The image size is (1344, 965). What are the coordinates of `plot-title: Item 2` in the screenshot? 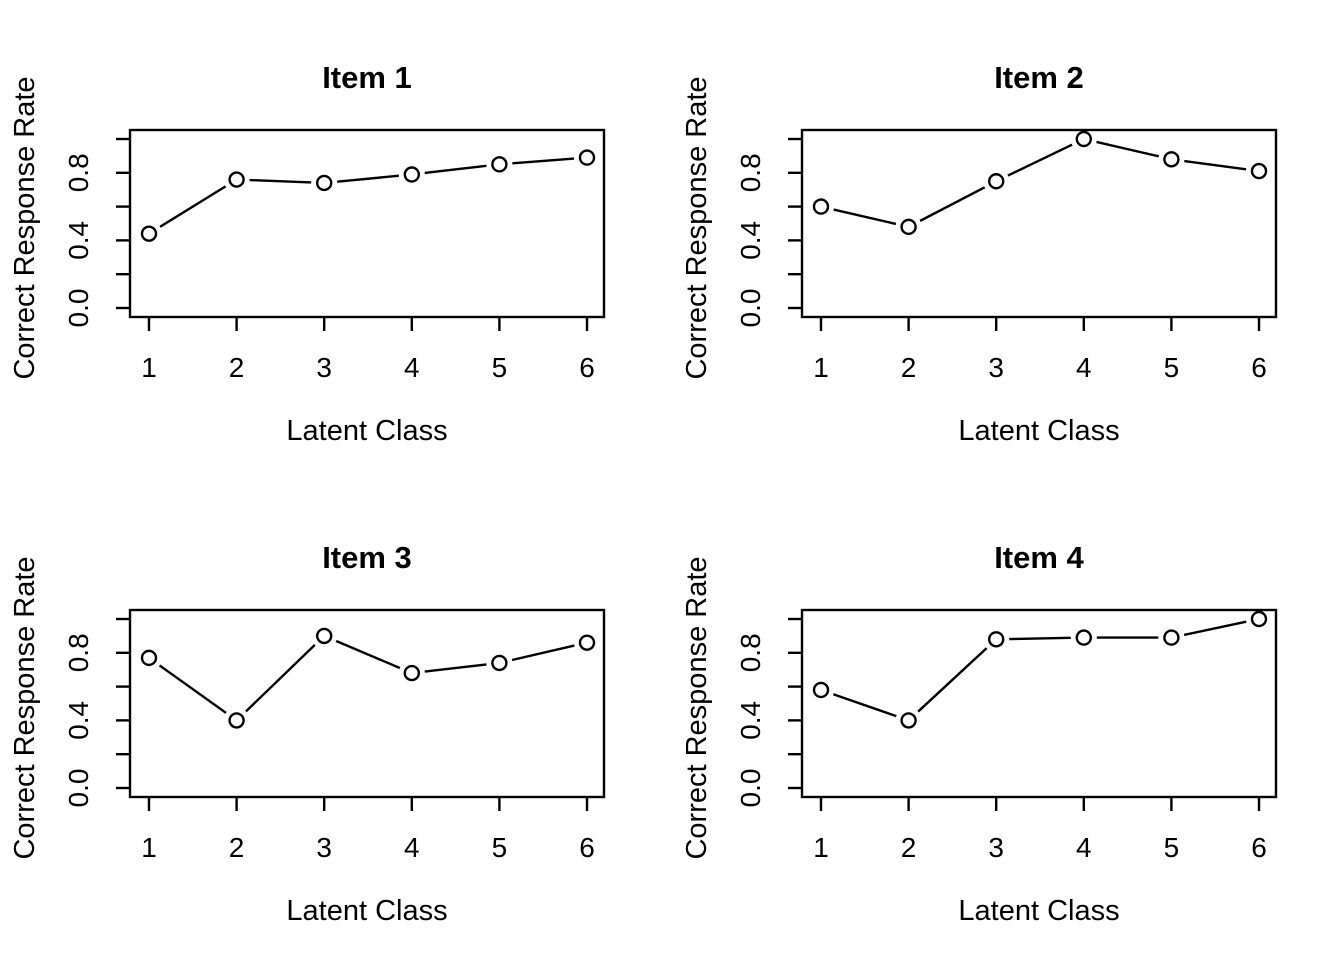 It's located at (1039, 77).